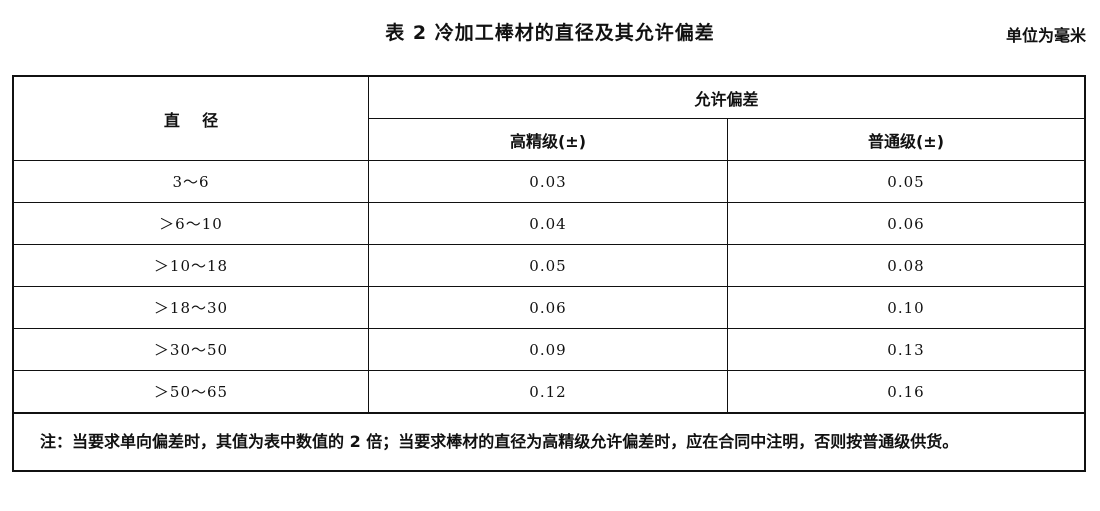  I want to click on high-precision-cell: 0.05, so click(548, 265).